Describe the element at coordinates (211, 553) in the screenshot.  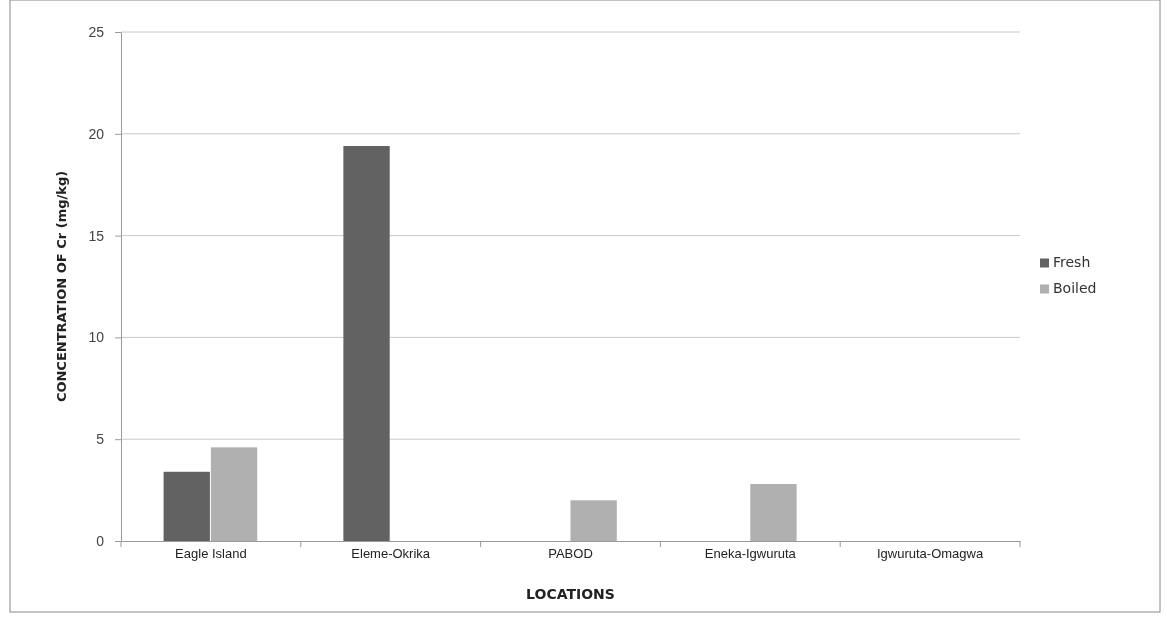
I see `x-tick-label: Eagle Island` at that location.